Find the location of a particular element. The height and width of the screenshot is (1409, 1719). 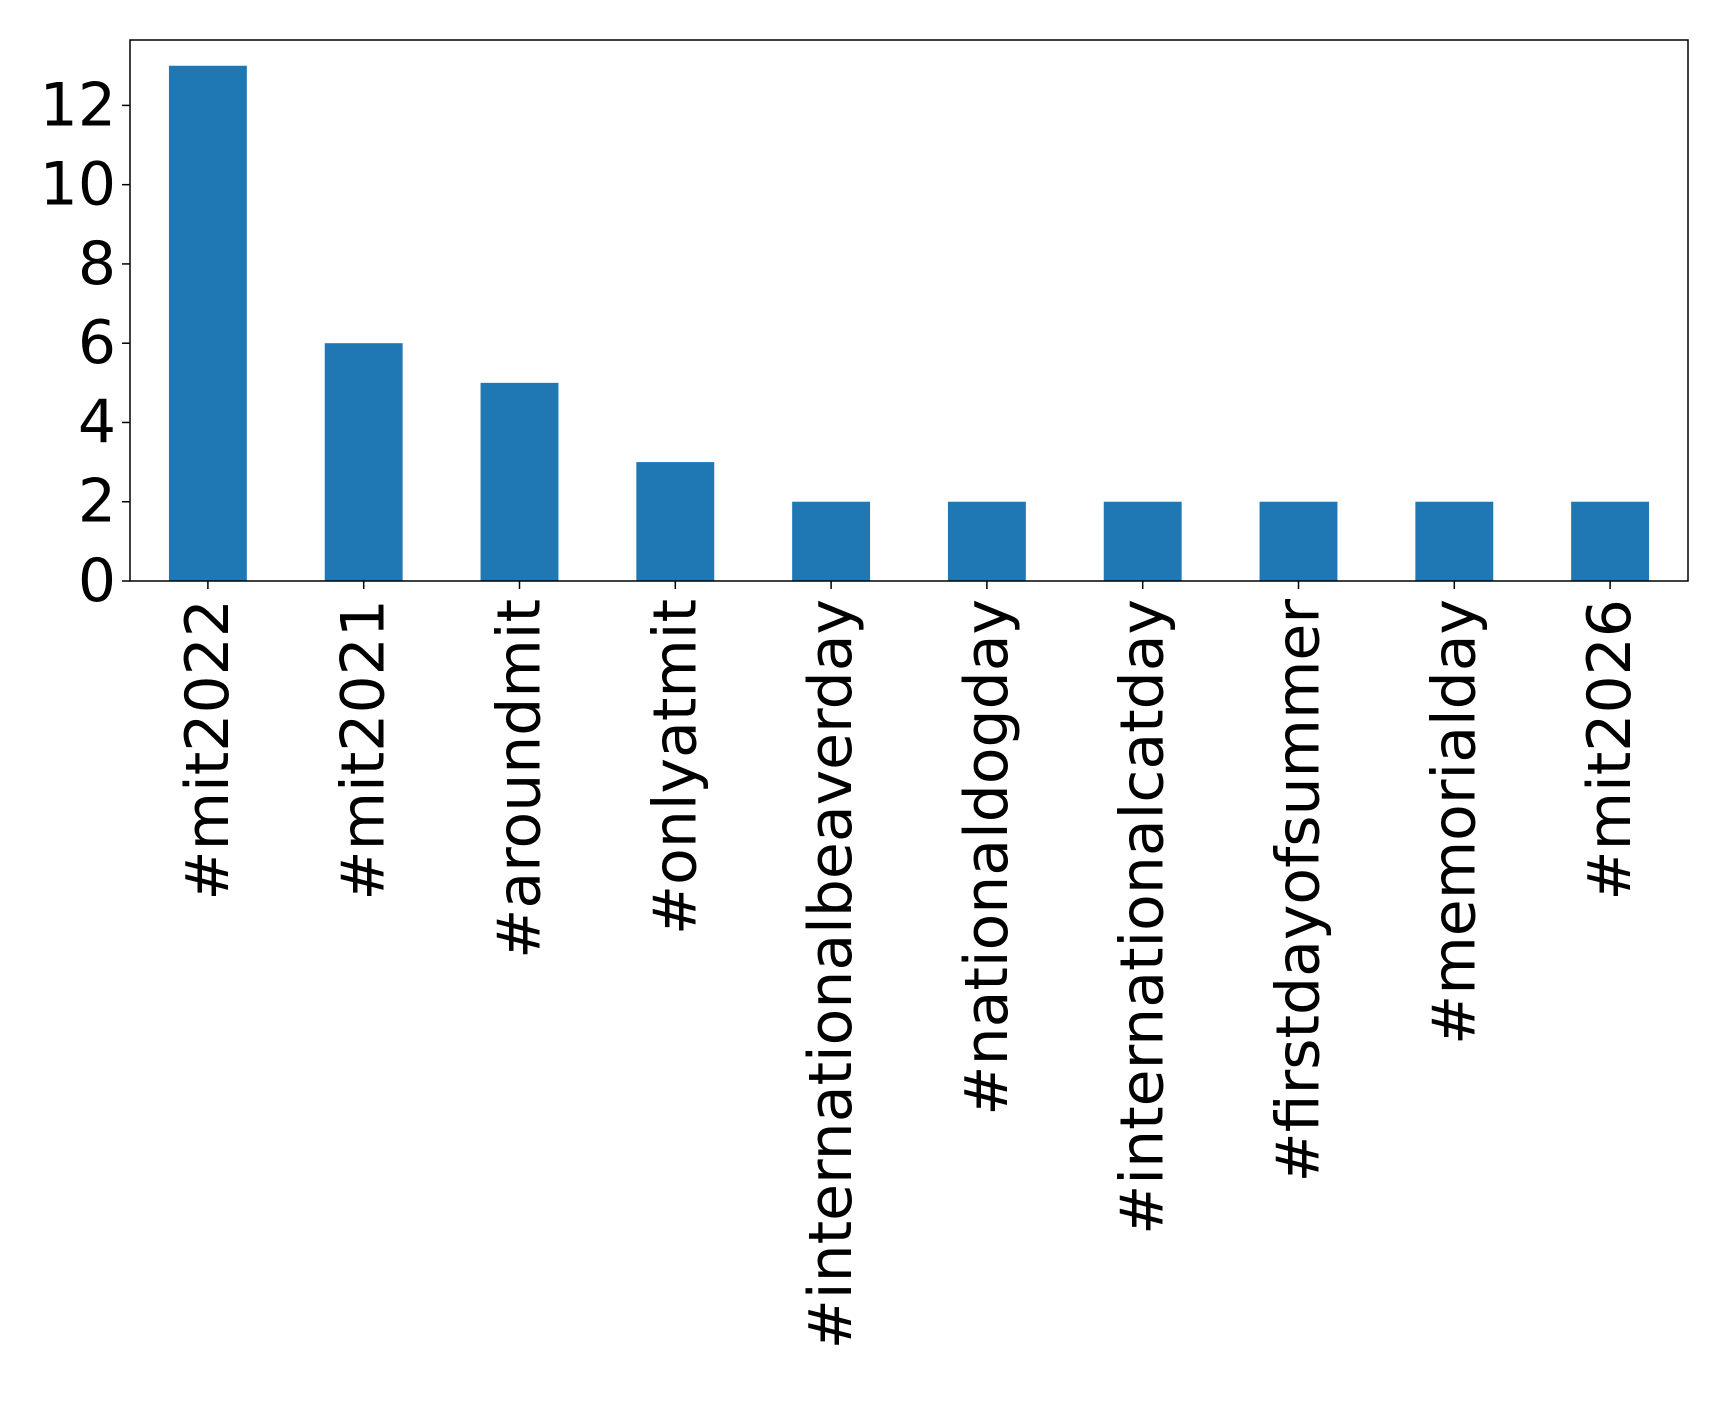

x-tick-label-3: #onlyatmit is located at coordinates (675, 767).